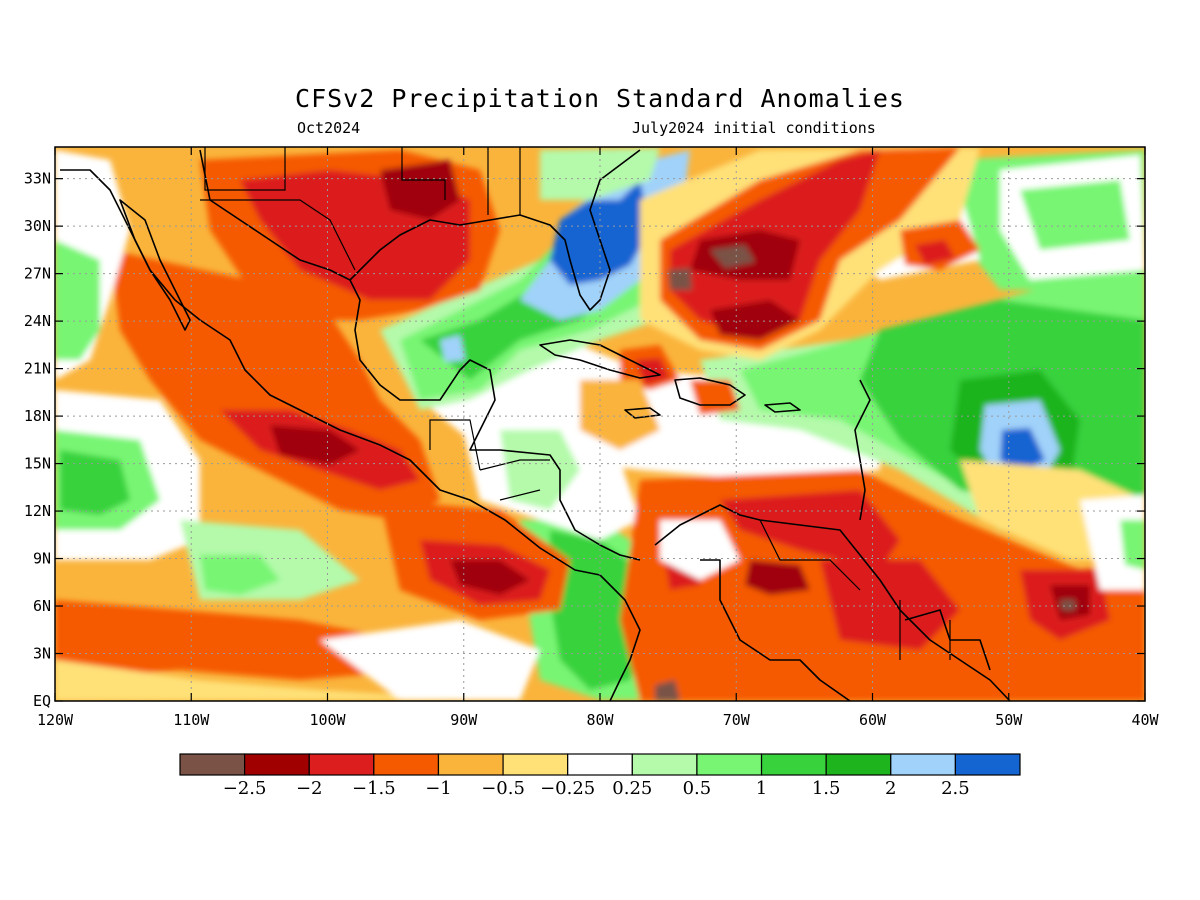 The image size is (1200, 900). Describe the element at coordinates (42, 606) in the screenshot. I see `lat-label: 6N` at that location.